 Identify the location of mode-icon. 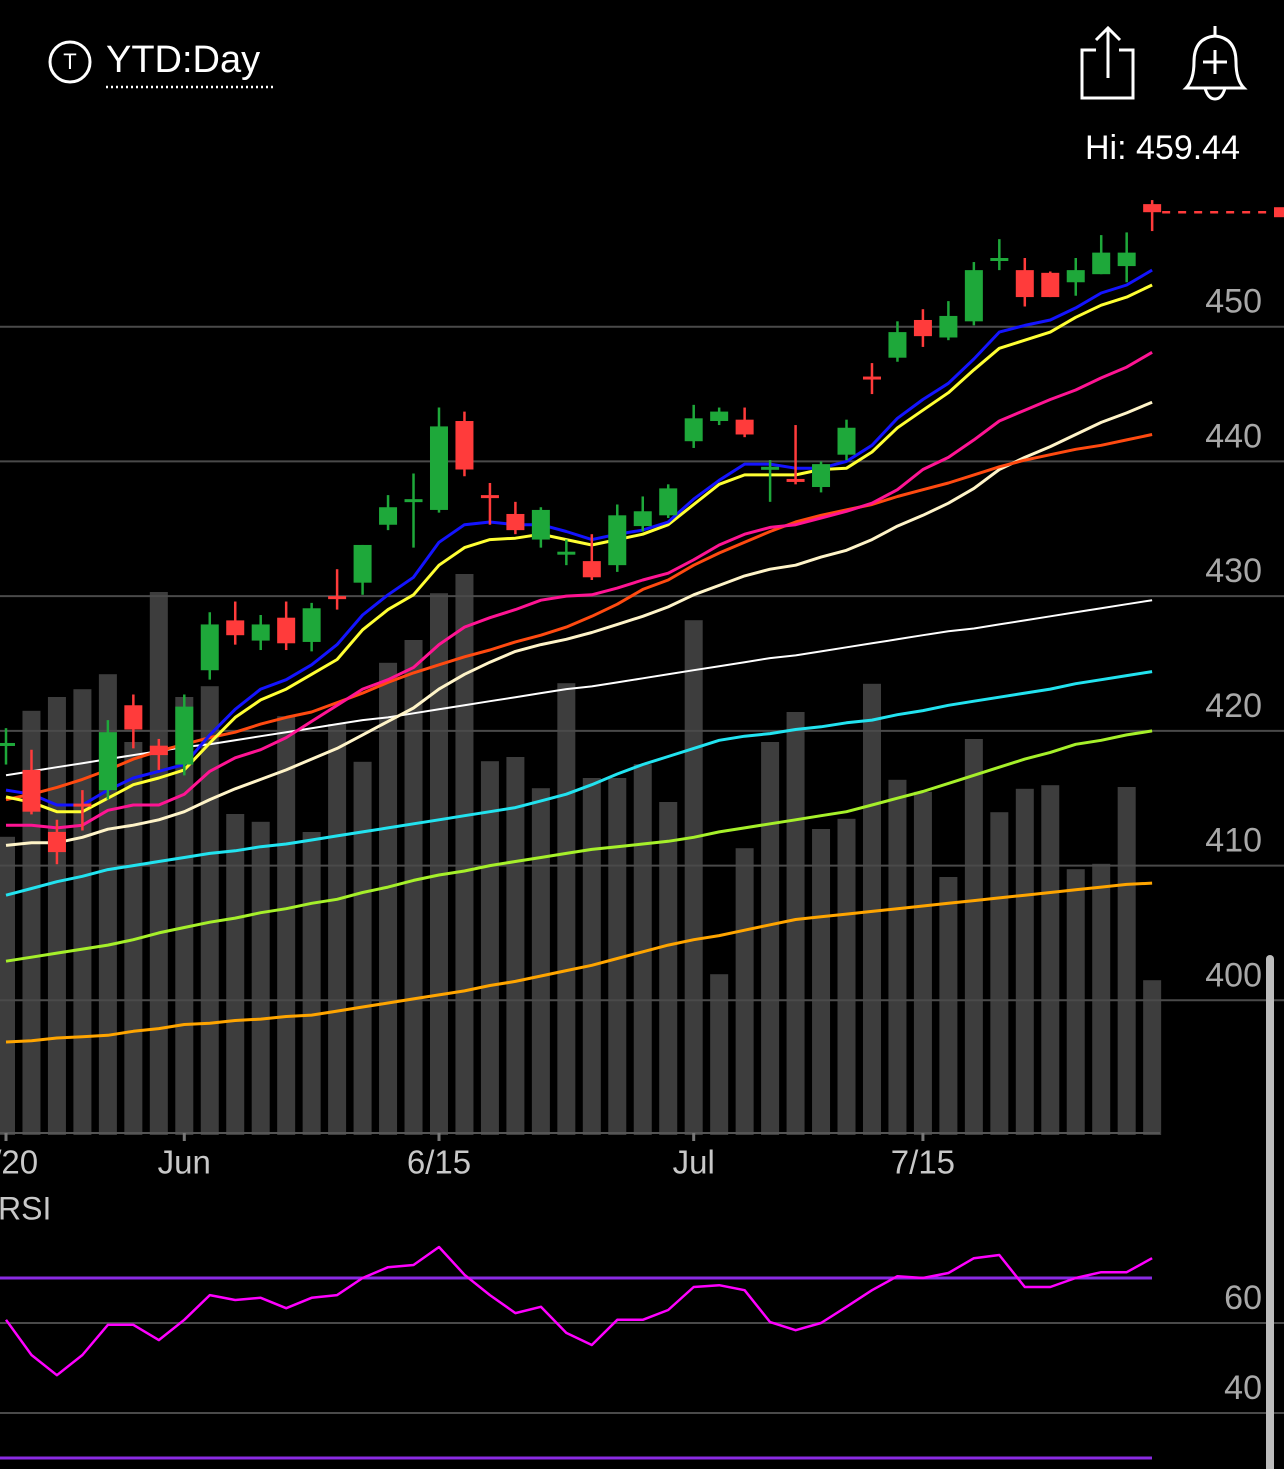
(70, 62).